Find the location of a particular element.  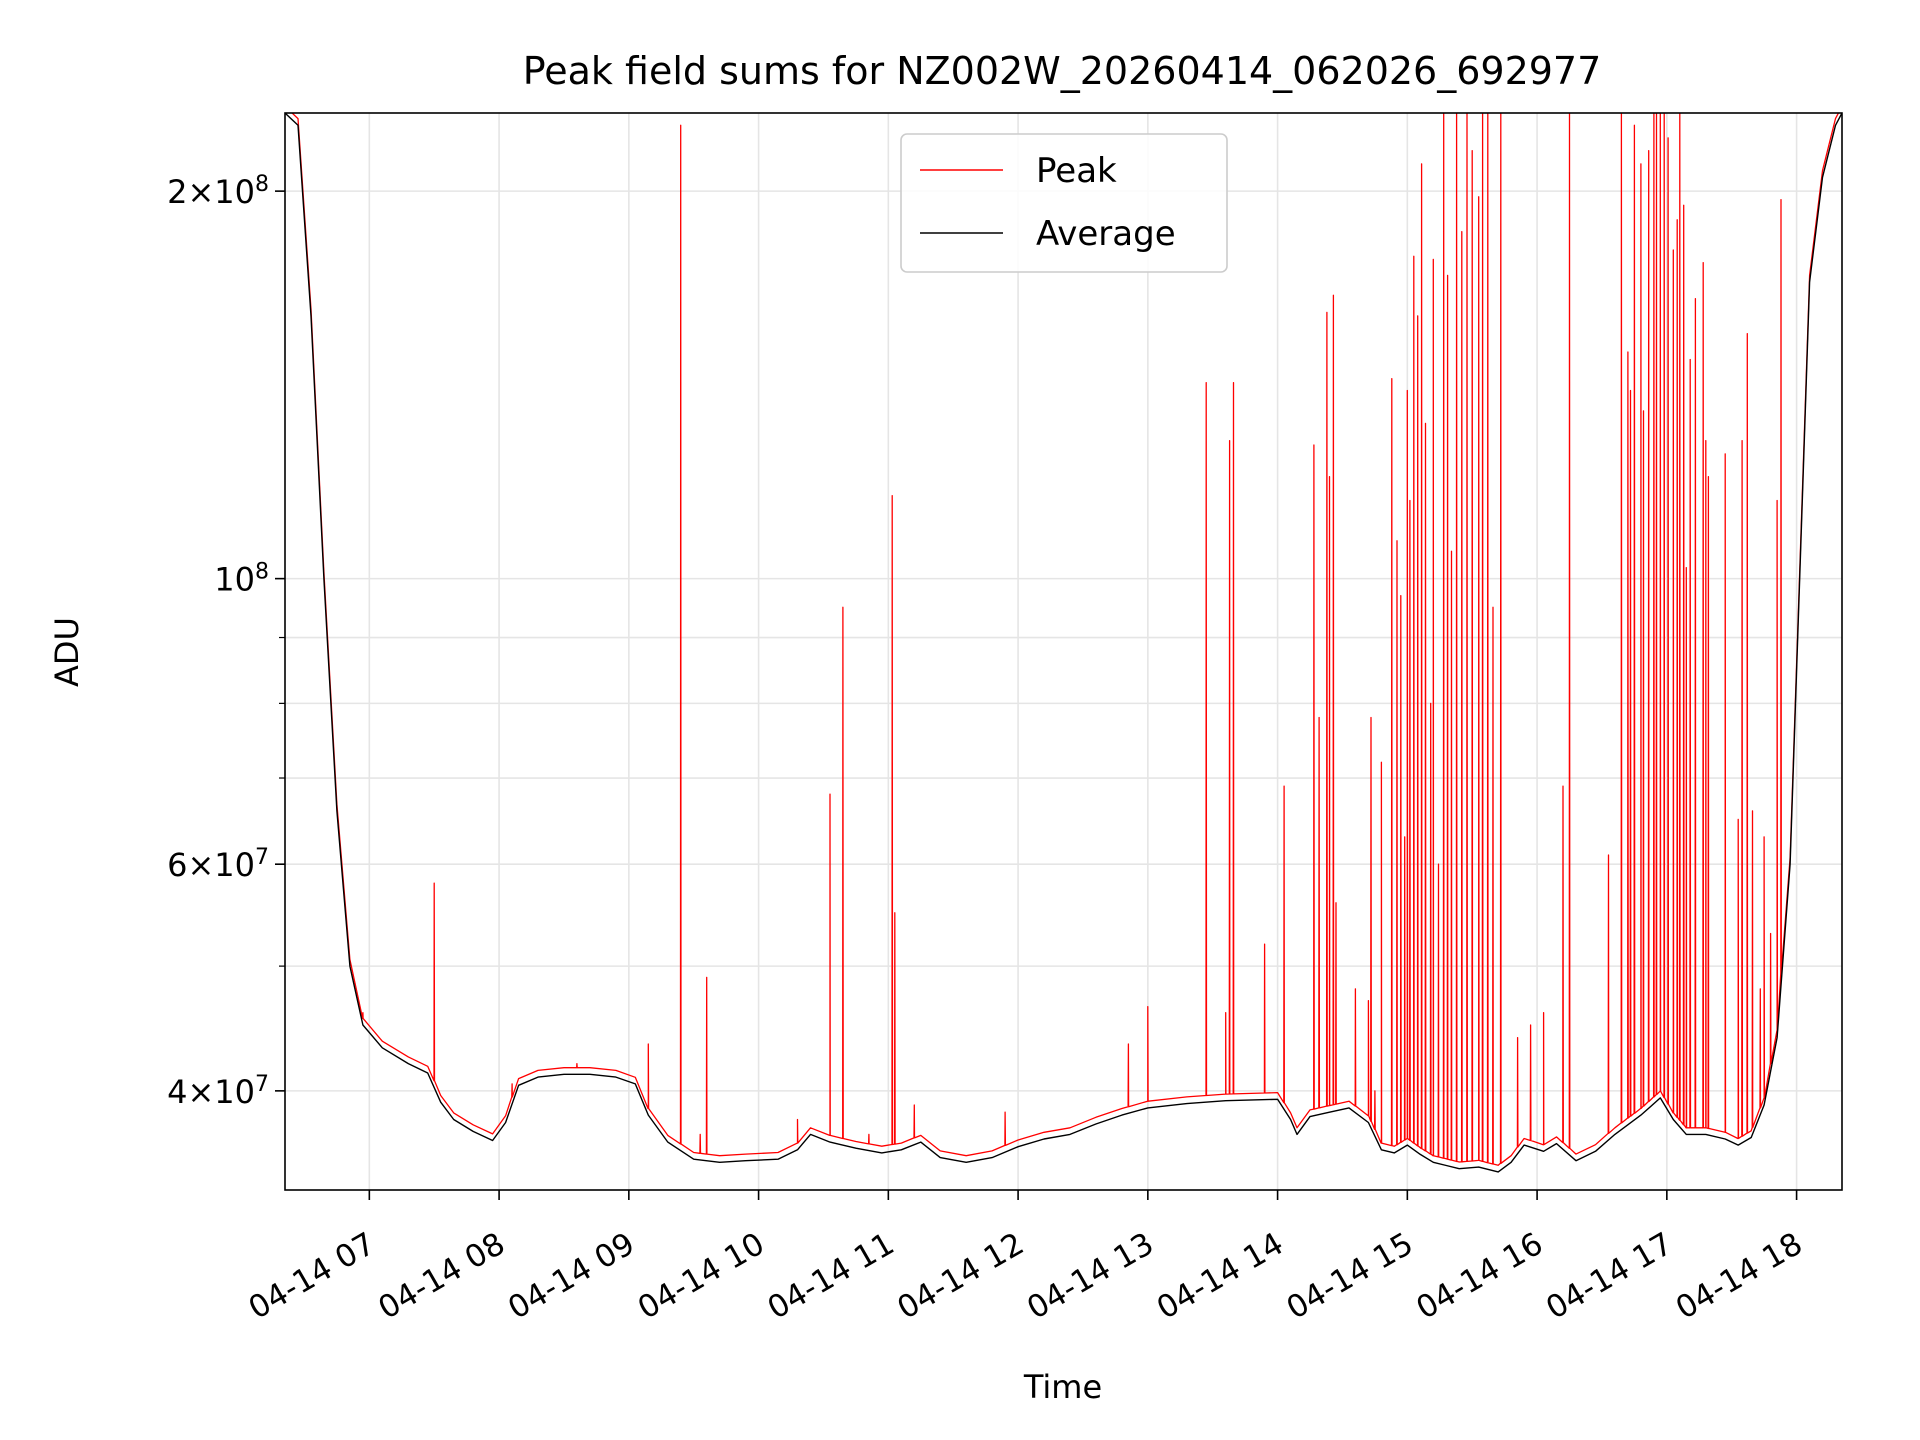

y-axis: 4×107 6×107 108 2×108 is located at coordinates (226, 641).